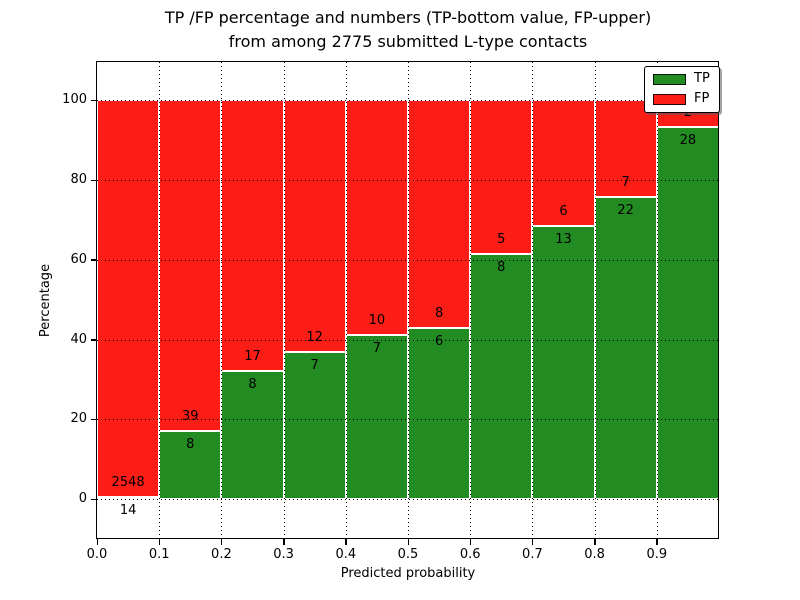  I want to click on bar-tp-count-label: 28, so click(688, 140).